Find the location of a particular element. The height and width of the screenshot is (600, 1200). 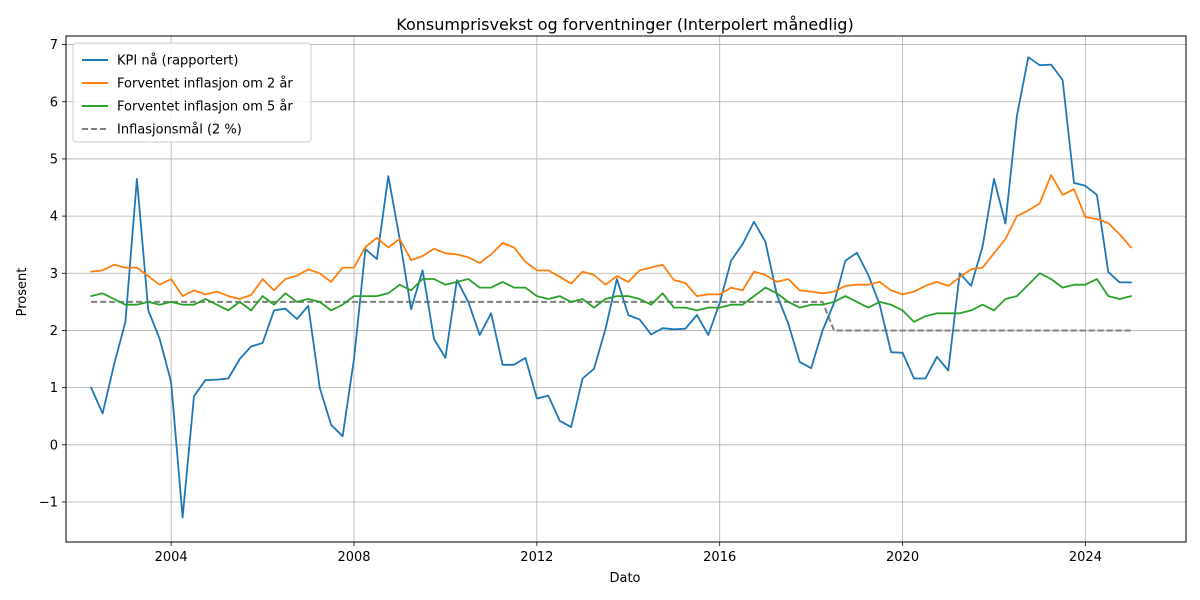

legend-label-0: KPI nå (rapportert) is located at coordinates (177, 61).